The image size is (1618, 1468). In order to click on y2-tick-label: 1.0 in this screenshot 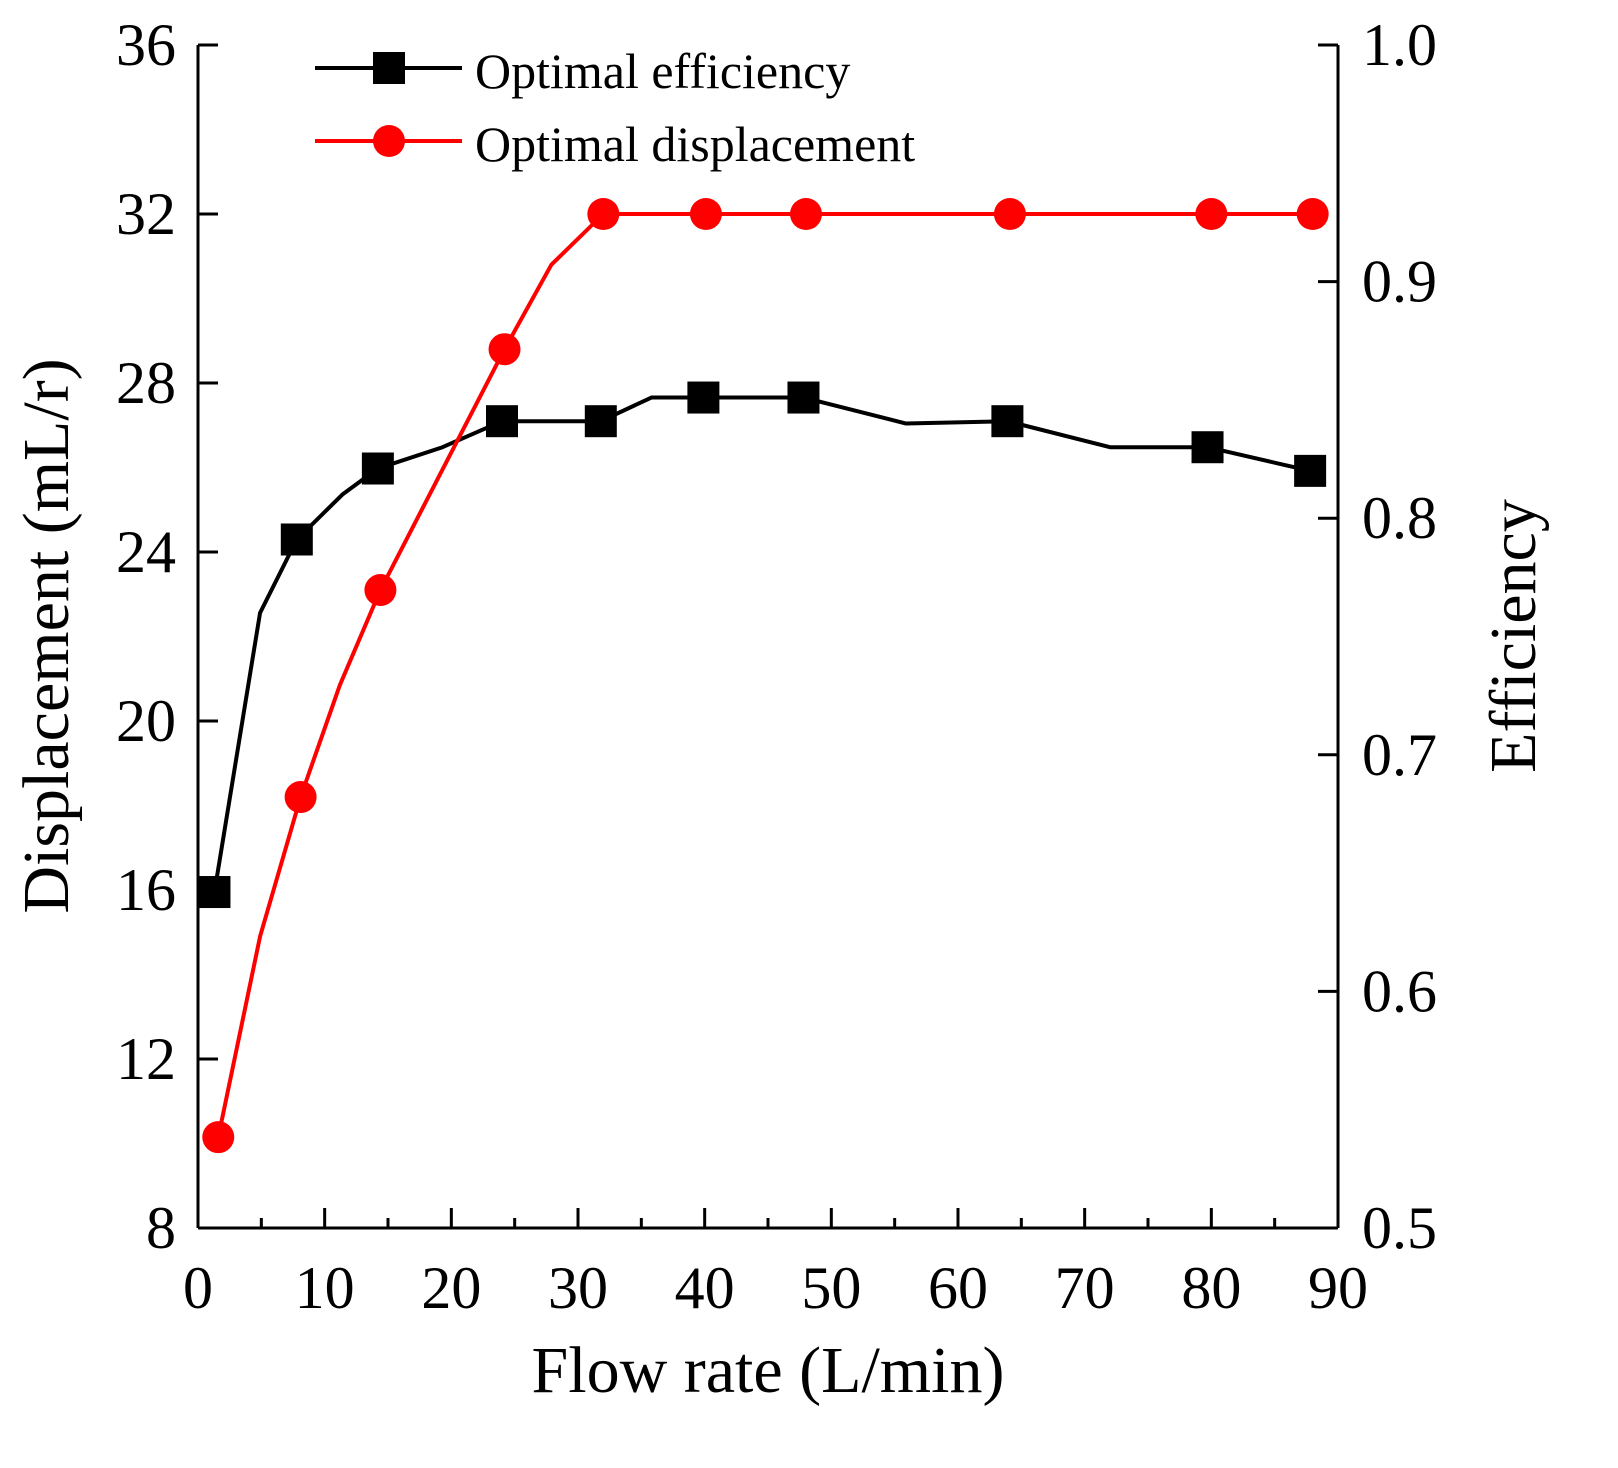, I will do `click(1399, 45)`.